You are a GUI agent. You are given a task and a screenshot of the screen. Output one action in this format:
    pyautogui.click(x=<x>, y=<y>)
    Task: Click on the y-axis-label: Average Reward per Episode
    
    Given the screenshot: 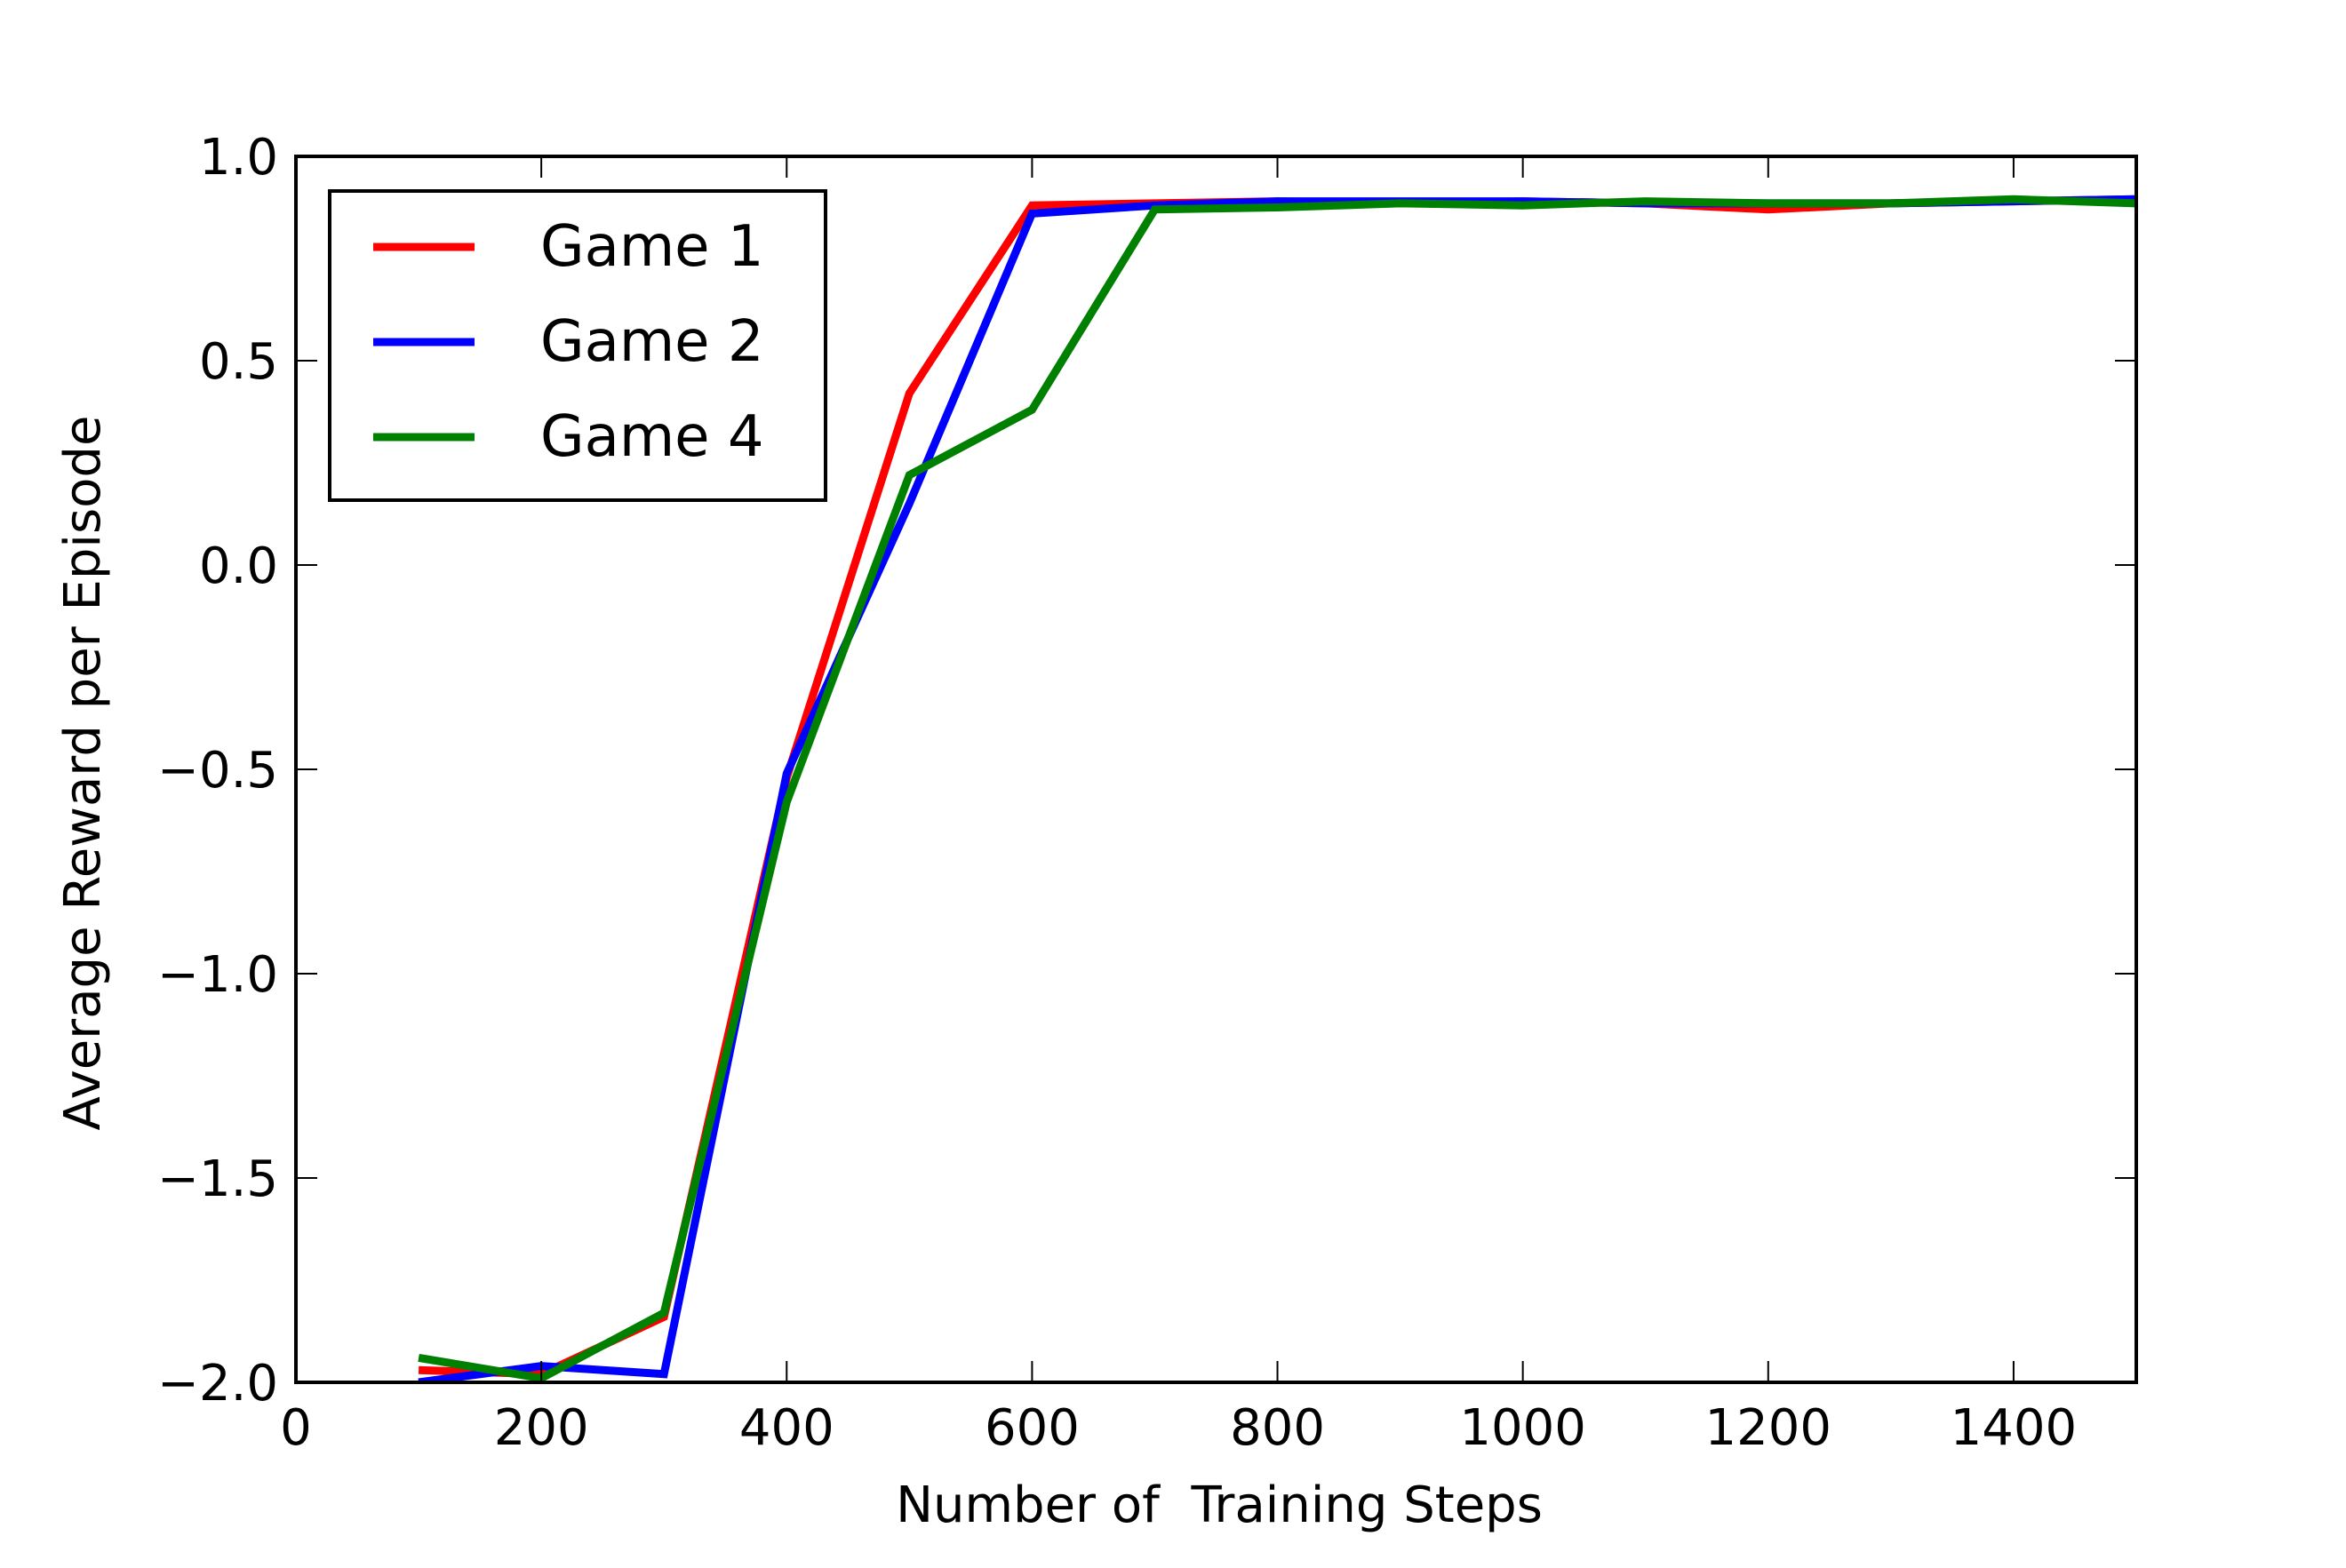 What is the action you would take?
    pyautogui.click(x=83, y=774)
    